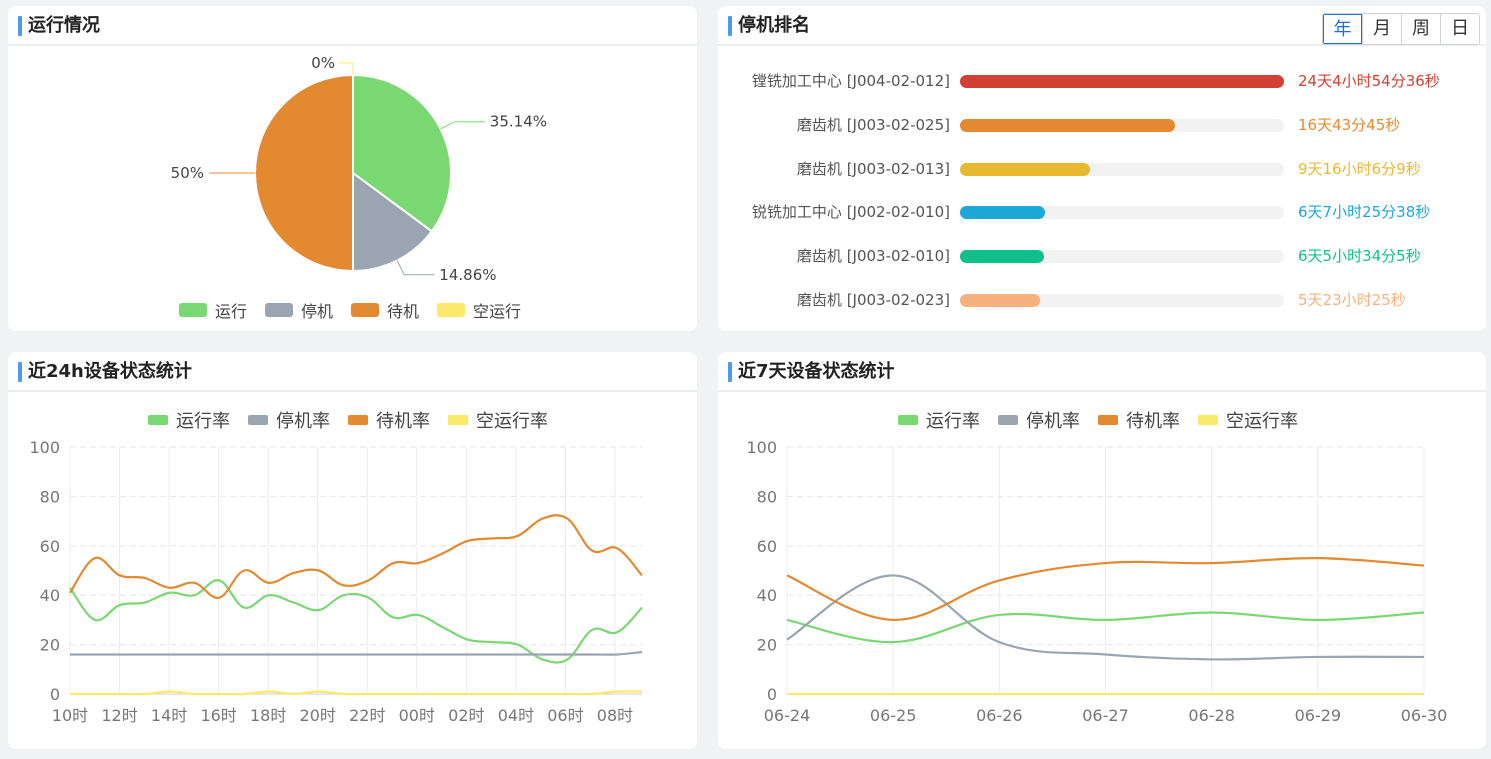  I want to click on legend-label: 运行, so click(231, 311).